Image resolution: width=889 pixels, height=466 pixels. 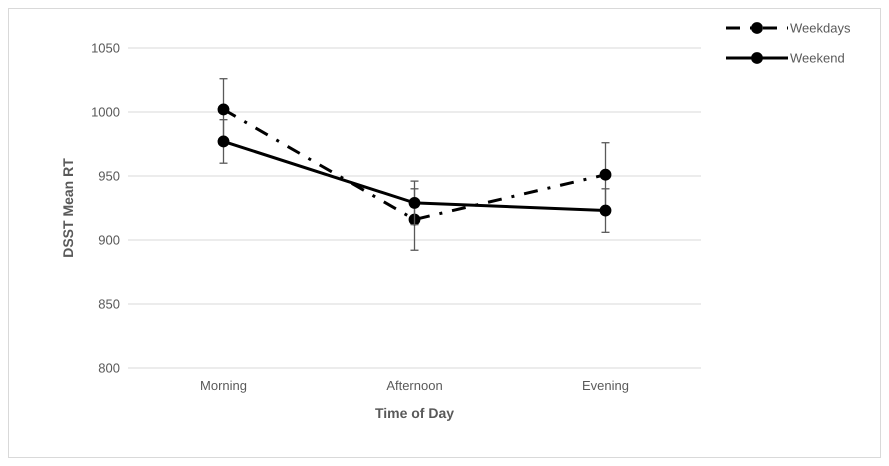 I want to click on x-tick-label: Morning, so click(x=223, y=385).